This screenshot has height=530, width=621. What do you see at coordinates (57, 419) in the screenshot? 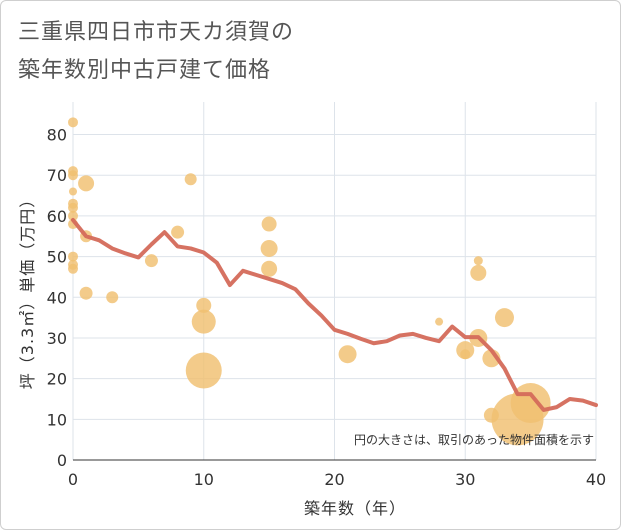
I see `y-tick-label-10: 10` at bounding box center [57, 419].